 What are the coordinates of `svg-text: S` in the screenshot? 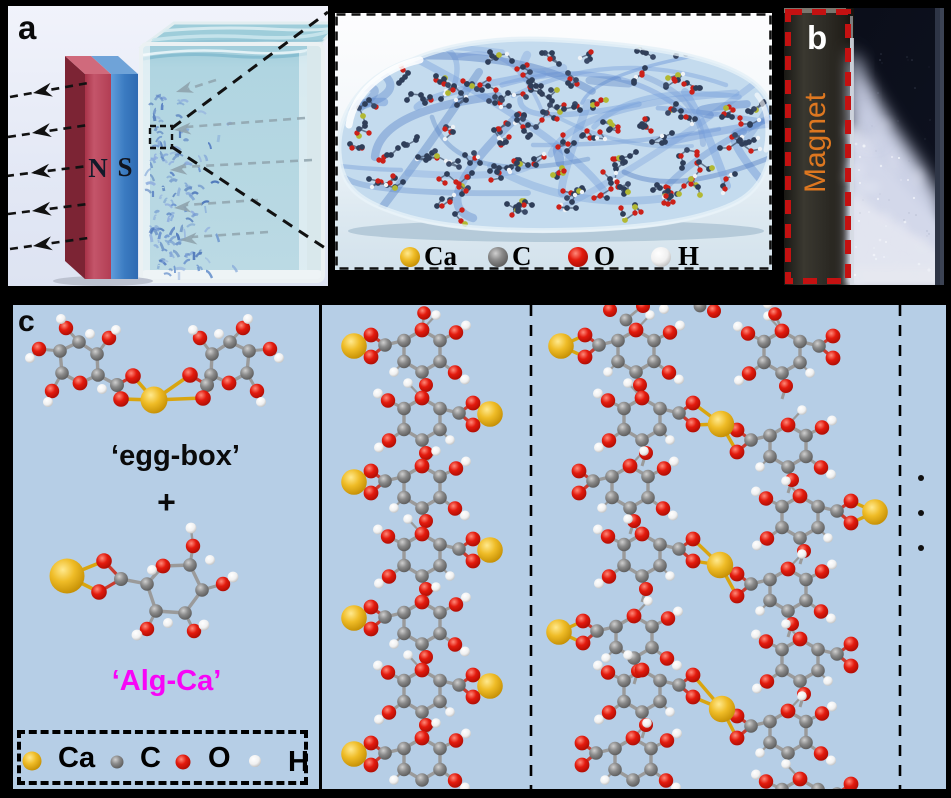 It's located at (124, 167).